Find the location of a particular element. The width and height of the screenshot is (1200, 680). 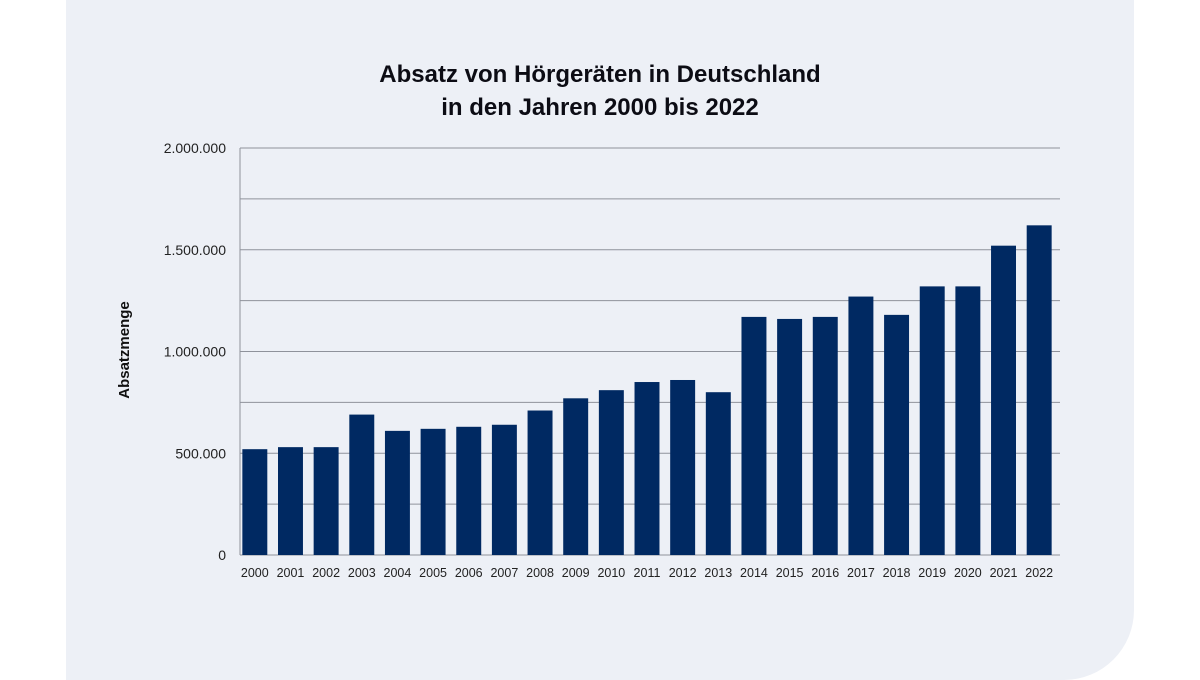

x-tick-label: 2003 is located at coordinates (362, 573).